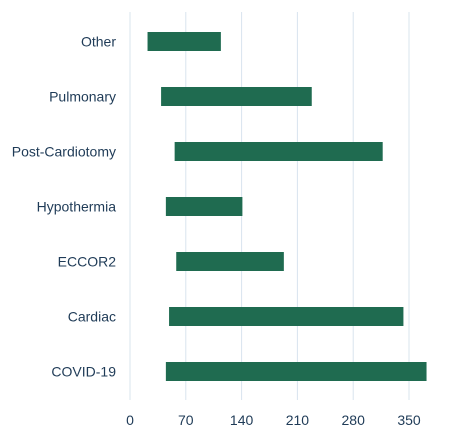  I want to click on bar-post-cardiotomy, so click(278, 151).